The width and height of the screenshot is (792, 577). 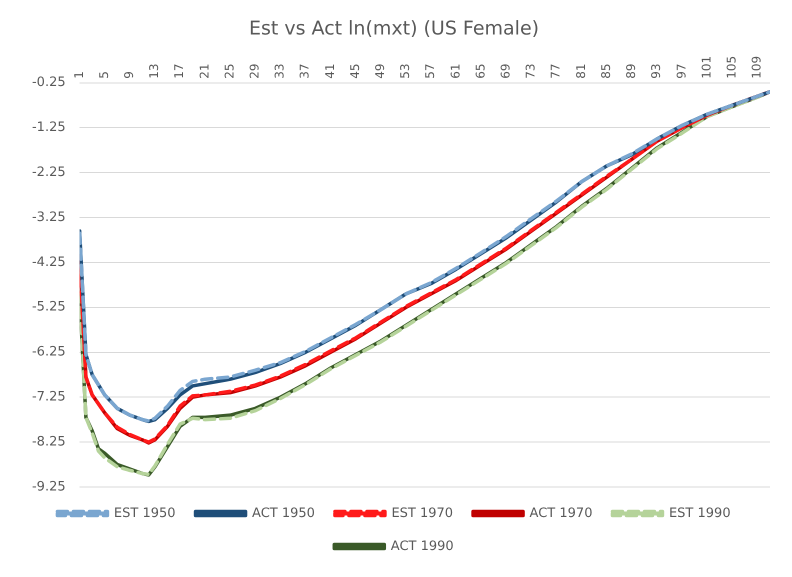 What do you see at coordinates (531, 71) in the screenshot?
I see `x-tick-label: 73` at bounding box center [531, 71].